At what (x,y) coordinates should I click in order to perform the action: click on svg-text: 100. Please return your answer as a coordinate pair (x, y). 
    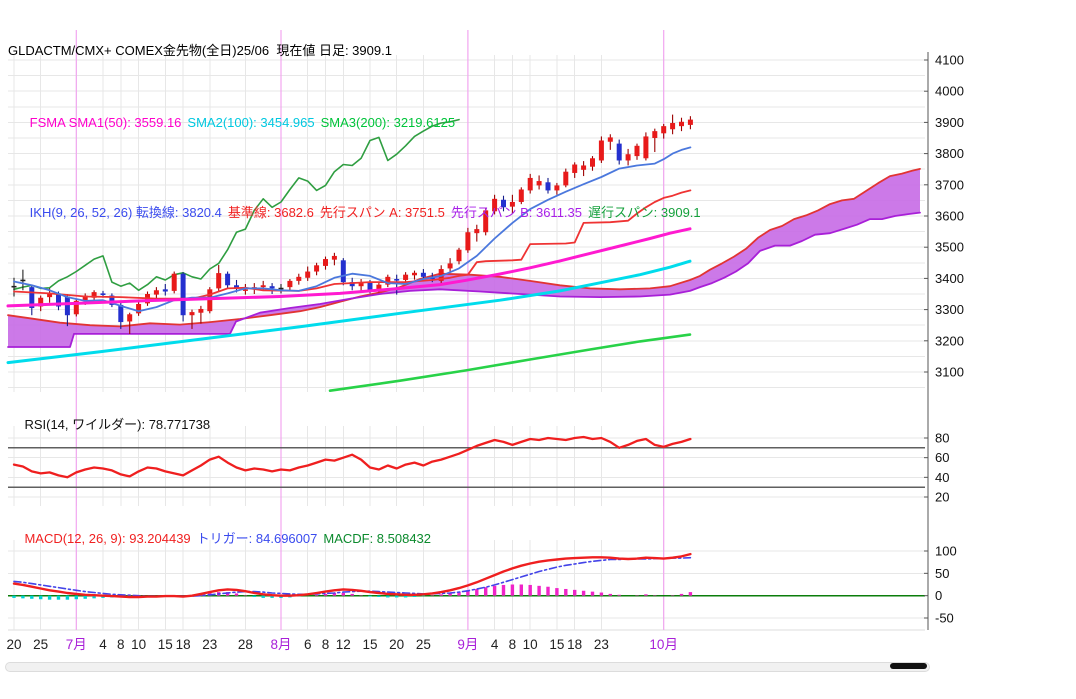
    Looking at the image, I should click on (946, 551).